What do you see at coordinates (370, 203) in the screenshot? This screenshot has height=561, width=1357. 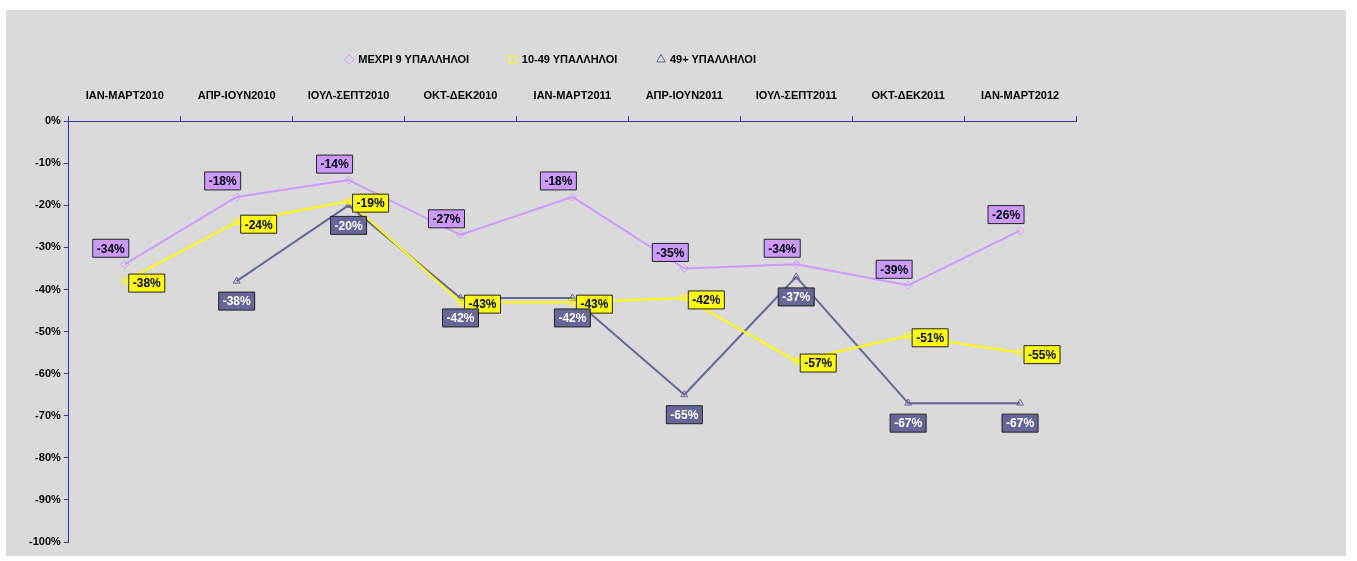 I see `data-label: -19%` at bounding box center [370, 203].